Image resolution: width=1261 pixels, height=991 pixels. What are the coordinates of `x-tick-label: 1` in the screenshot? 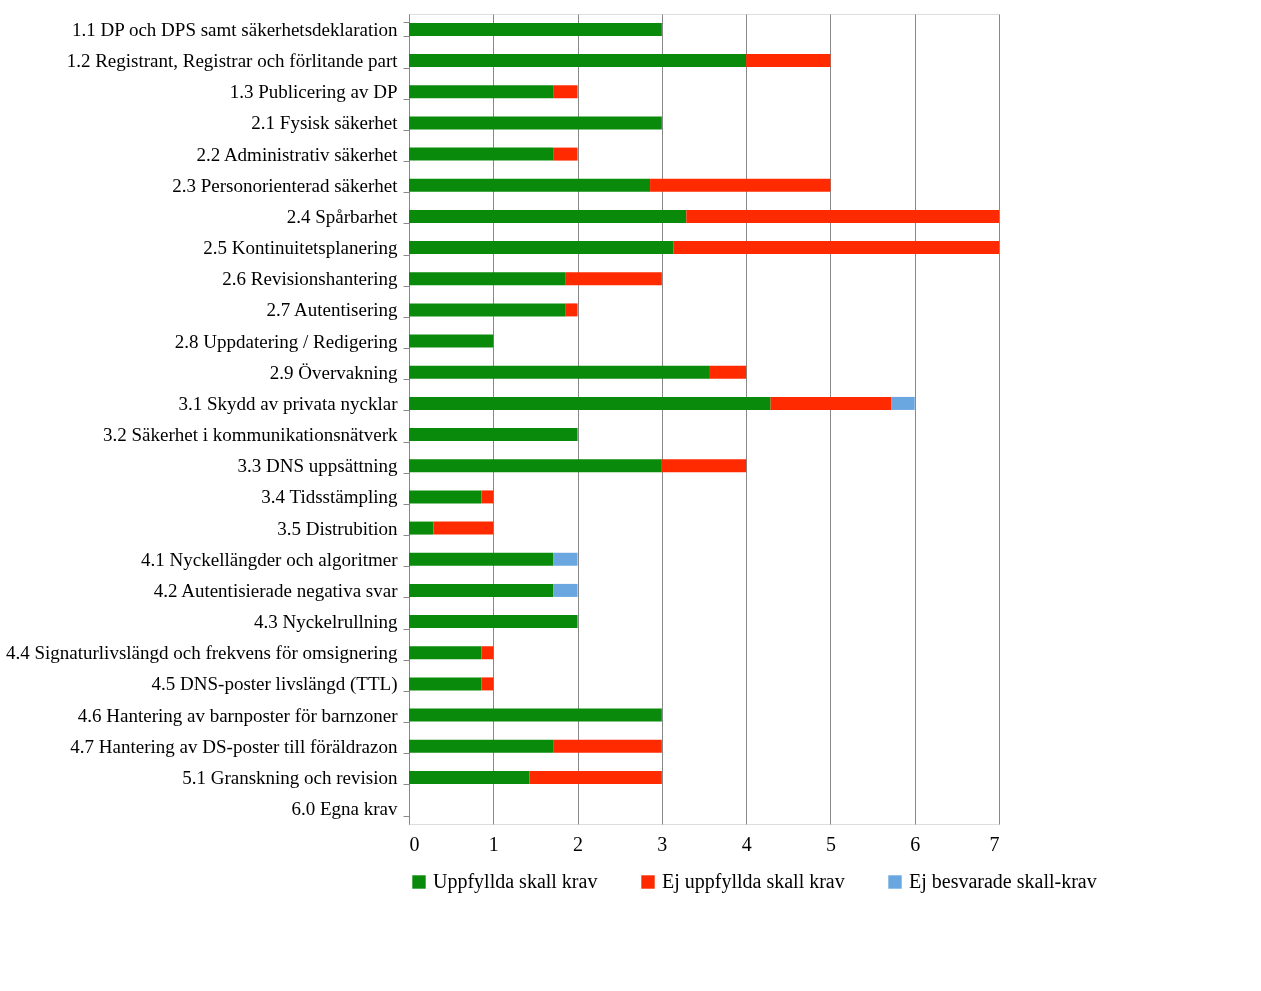 It's located at (493, 843).